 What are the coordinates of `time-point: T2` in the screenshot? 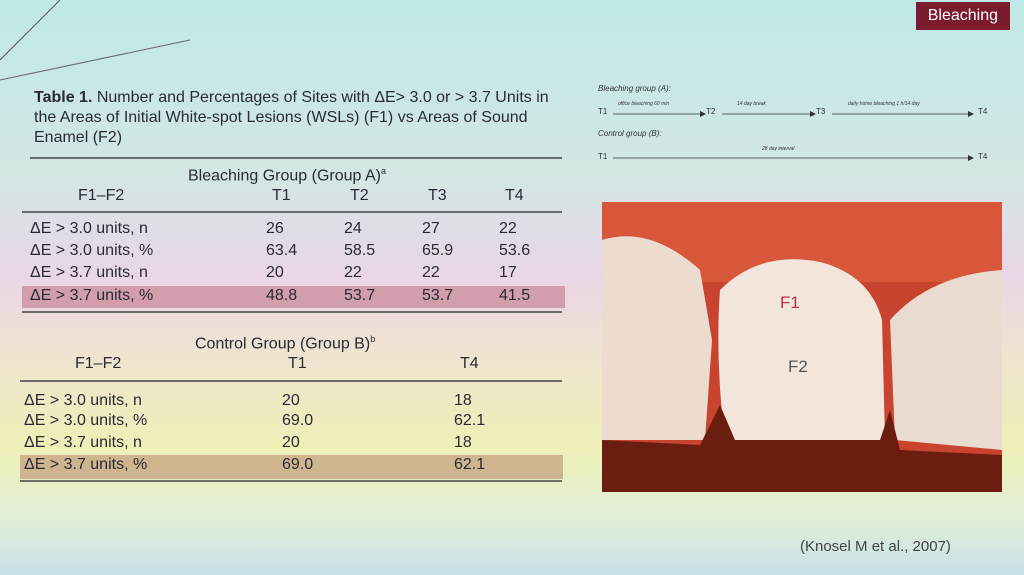 It's located at (711, 111).